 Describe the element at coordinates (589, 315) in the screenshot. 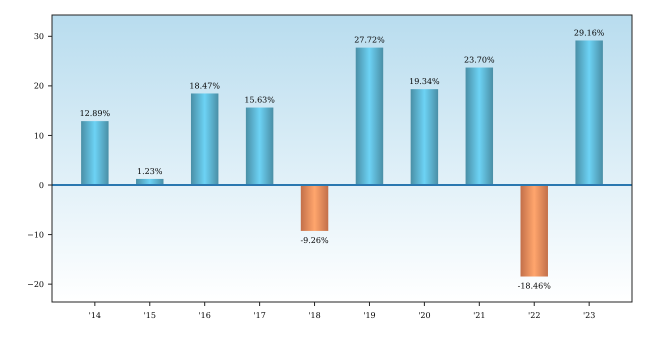

I see `x-tick-label: '23` at that location.